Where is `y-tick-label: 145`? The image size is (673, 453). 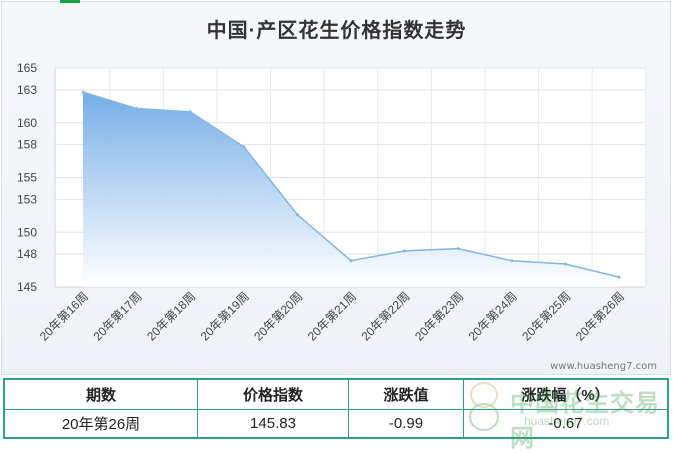
y-tick-label: 145 is located at coordinates (27, 287).